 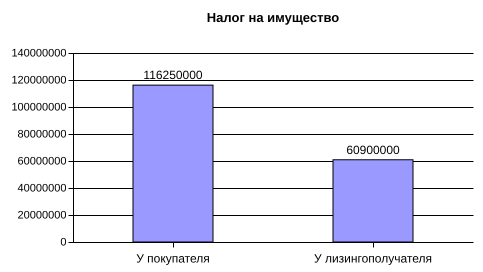 What do you see at coordinates (173, 259) in the screenshot?
I see `x-tick-label: У покупателя` at bounding box center [173, 259].